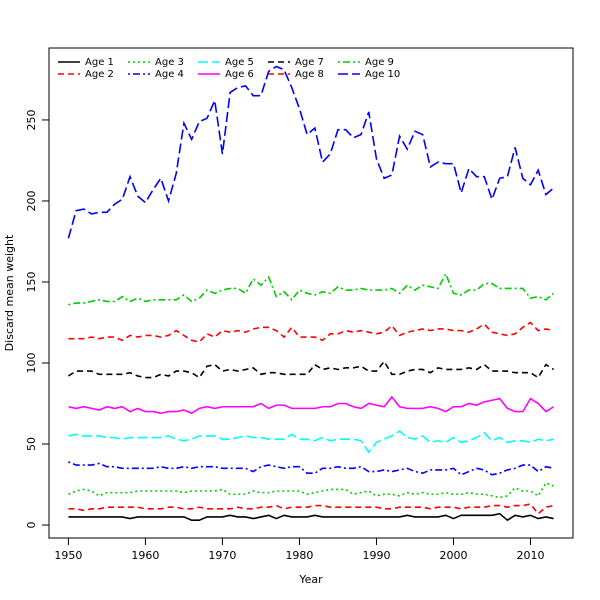 The image size is (600, 600). What do you see at coordinates (169, 74) in the screenshot?
I see `legend-label: Age 4` at bounding box center [169, 74].